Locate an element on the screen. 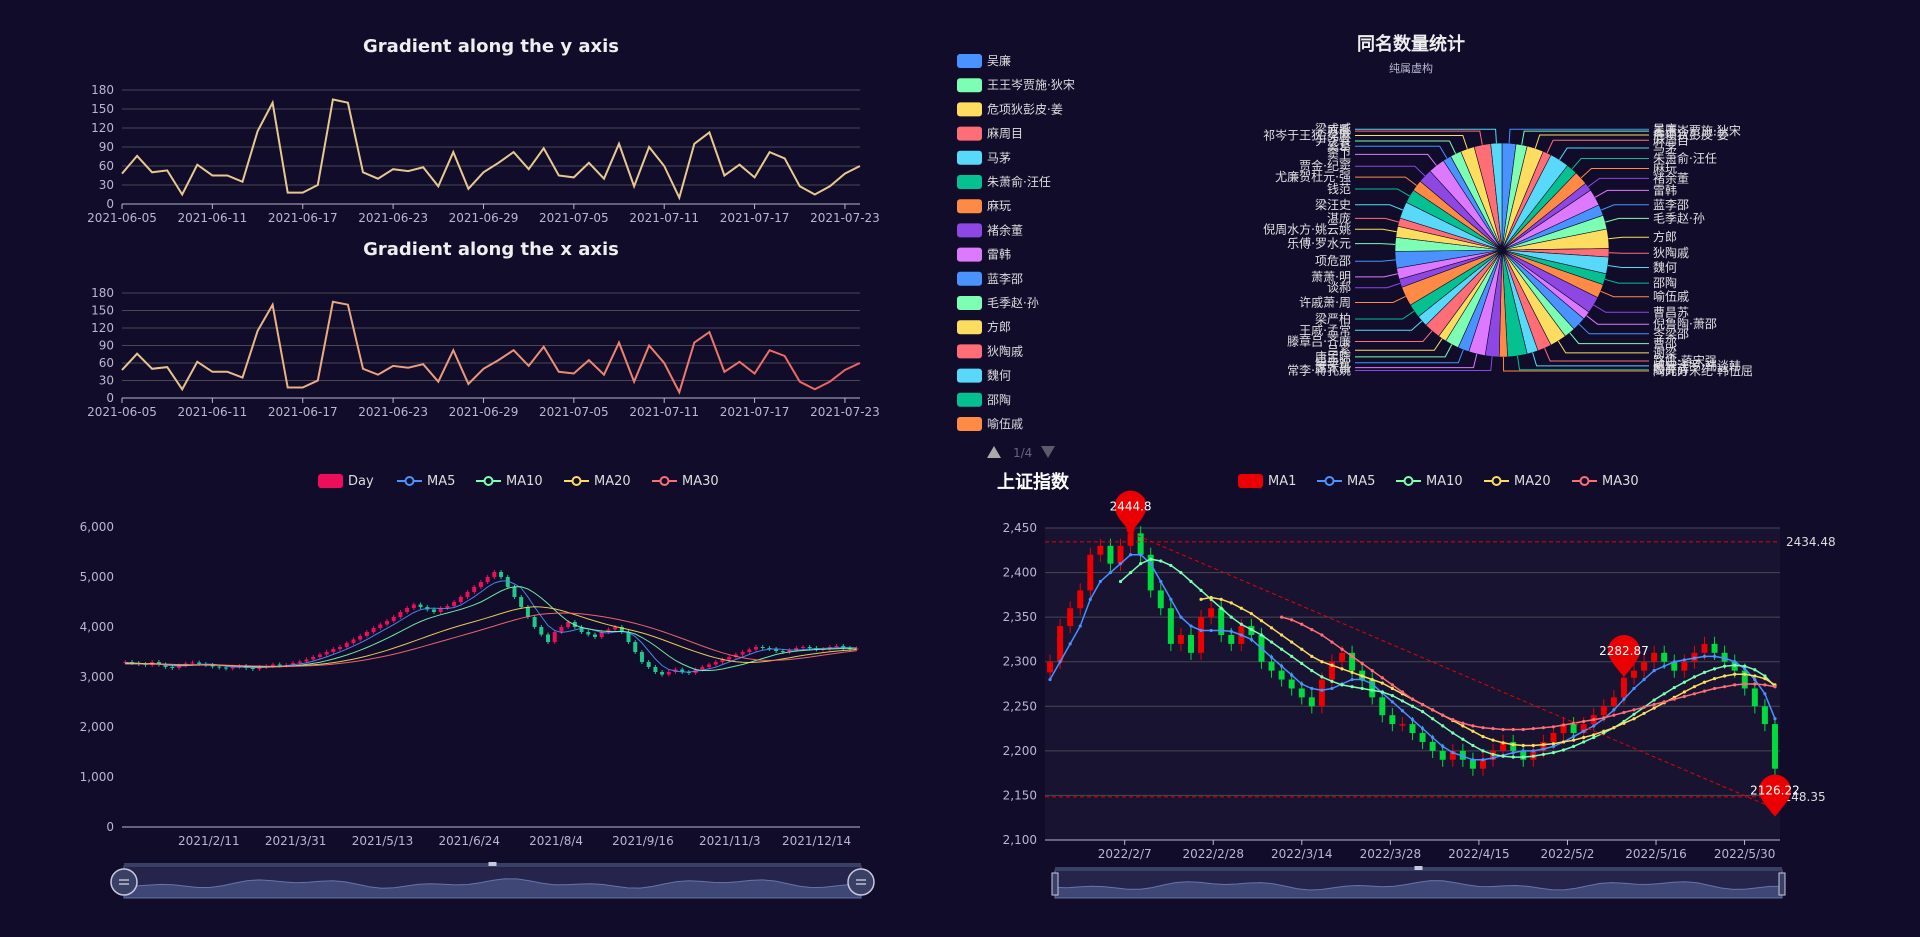 The width and height of the screenshot is (1920, 937). y-tick-label: 120 is located at coordinates (102, 128).